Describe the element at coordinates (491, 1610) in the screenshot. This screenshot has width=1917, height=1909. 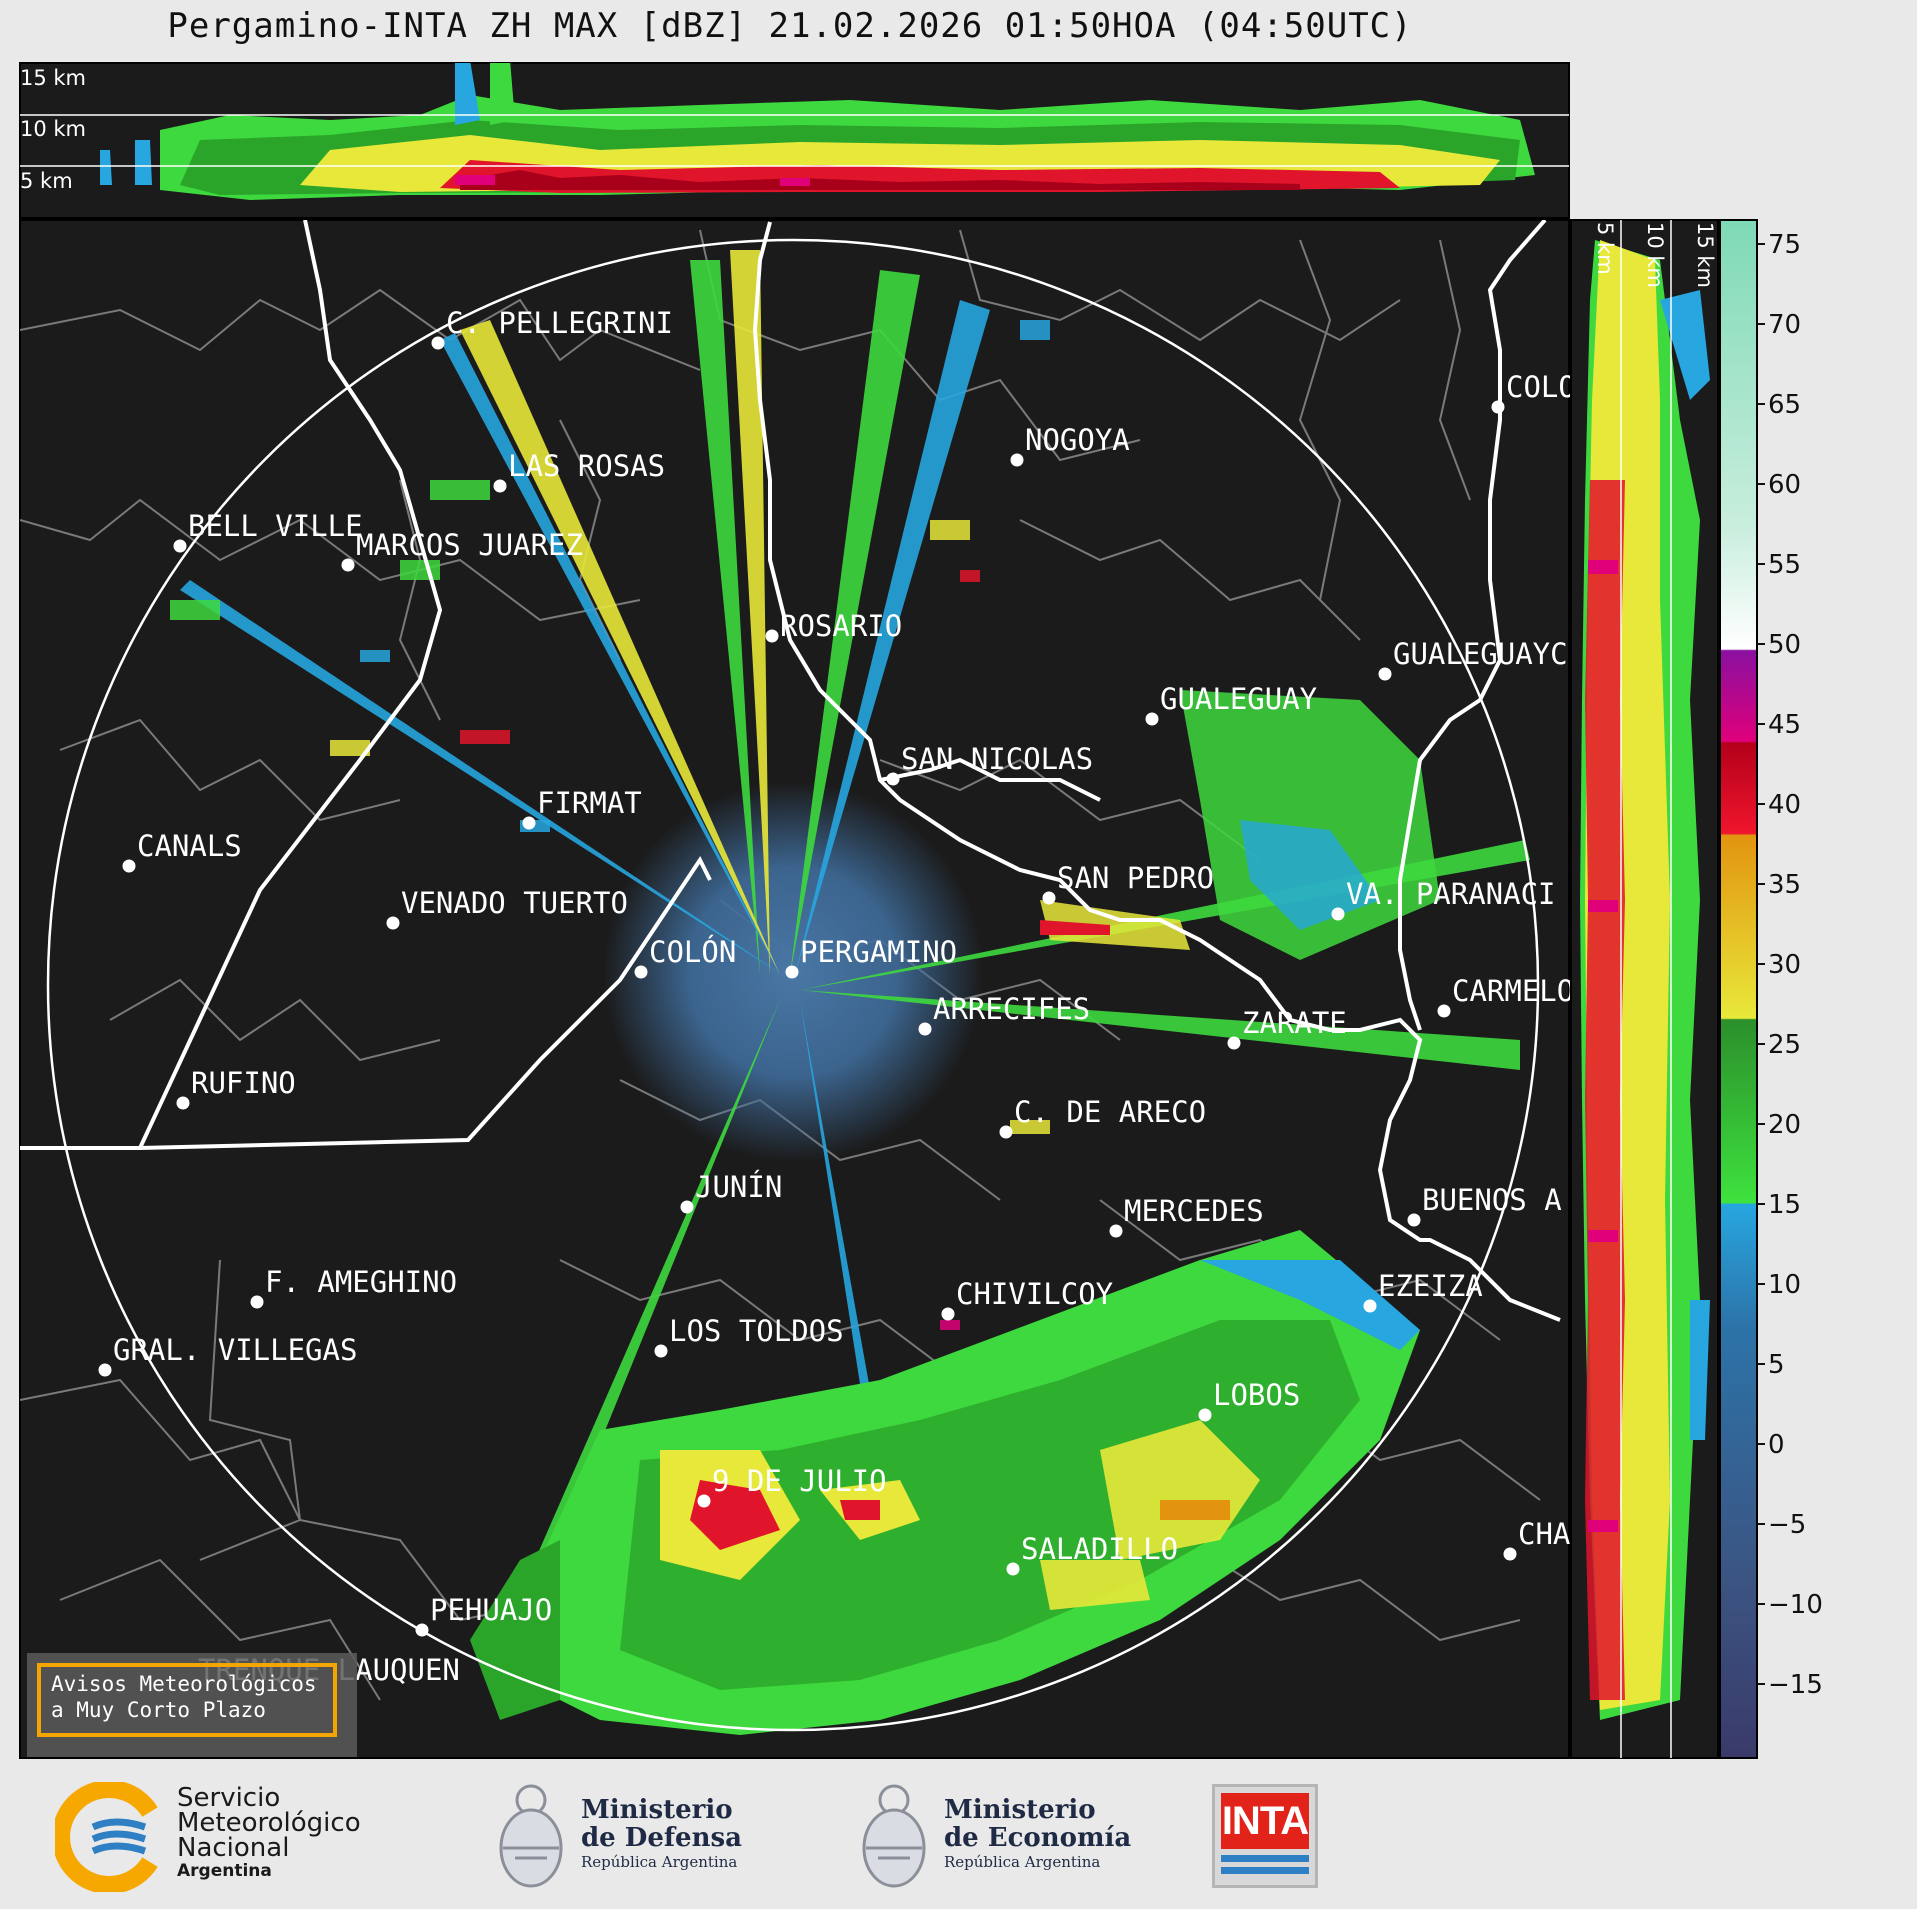
I see `svg-text: PEHUAJO` at that location.